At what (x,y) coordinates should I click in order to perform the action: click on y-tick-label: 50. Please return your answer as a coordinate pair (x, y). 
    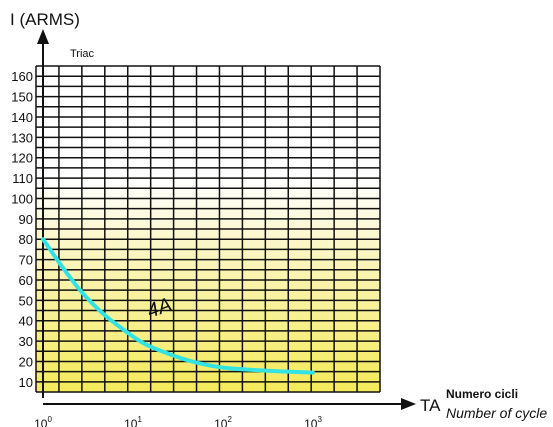
    Looking at the image, I should click on (26, 300).